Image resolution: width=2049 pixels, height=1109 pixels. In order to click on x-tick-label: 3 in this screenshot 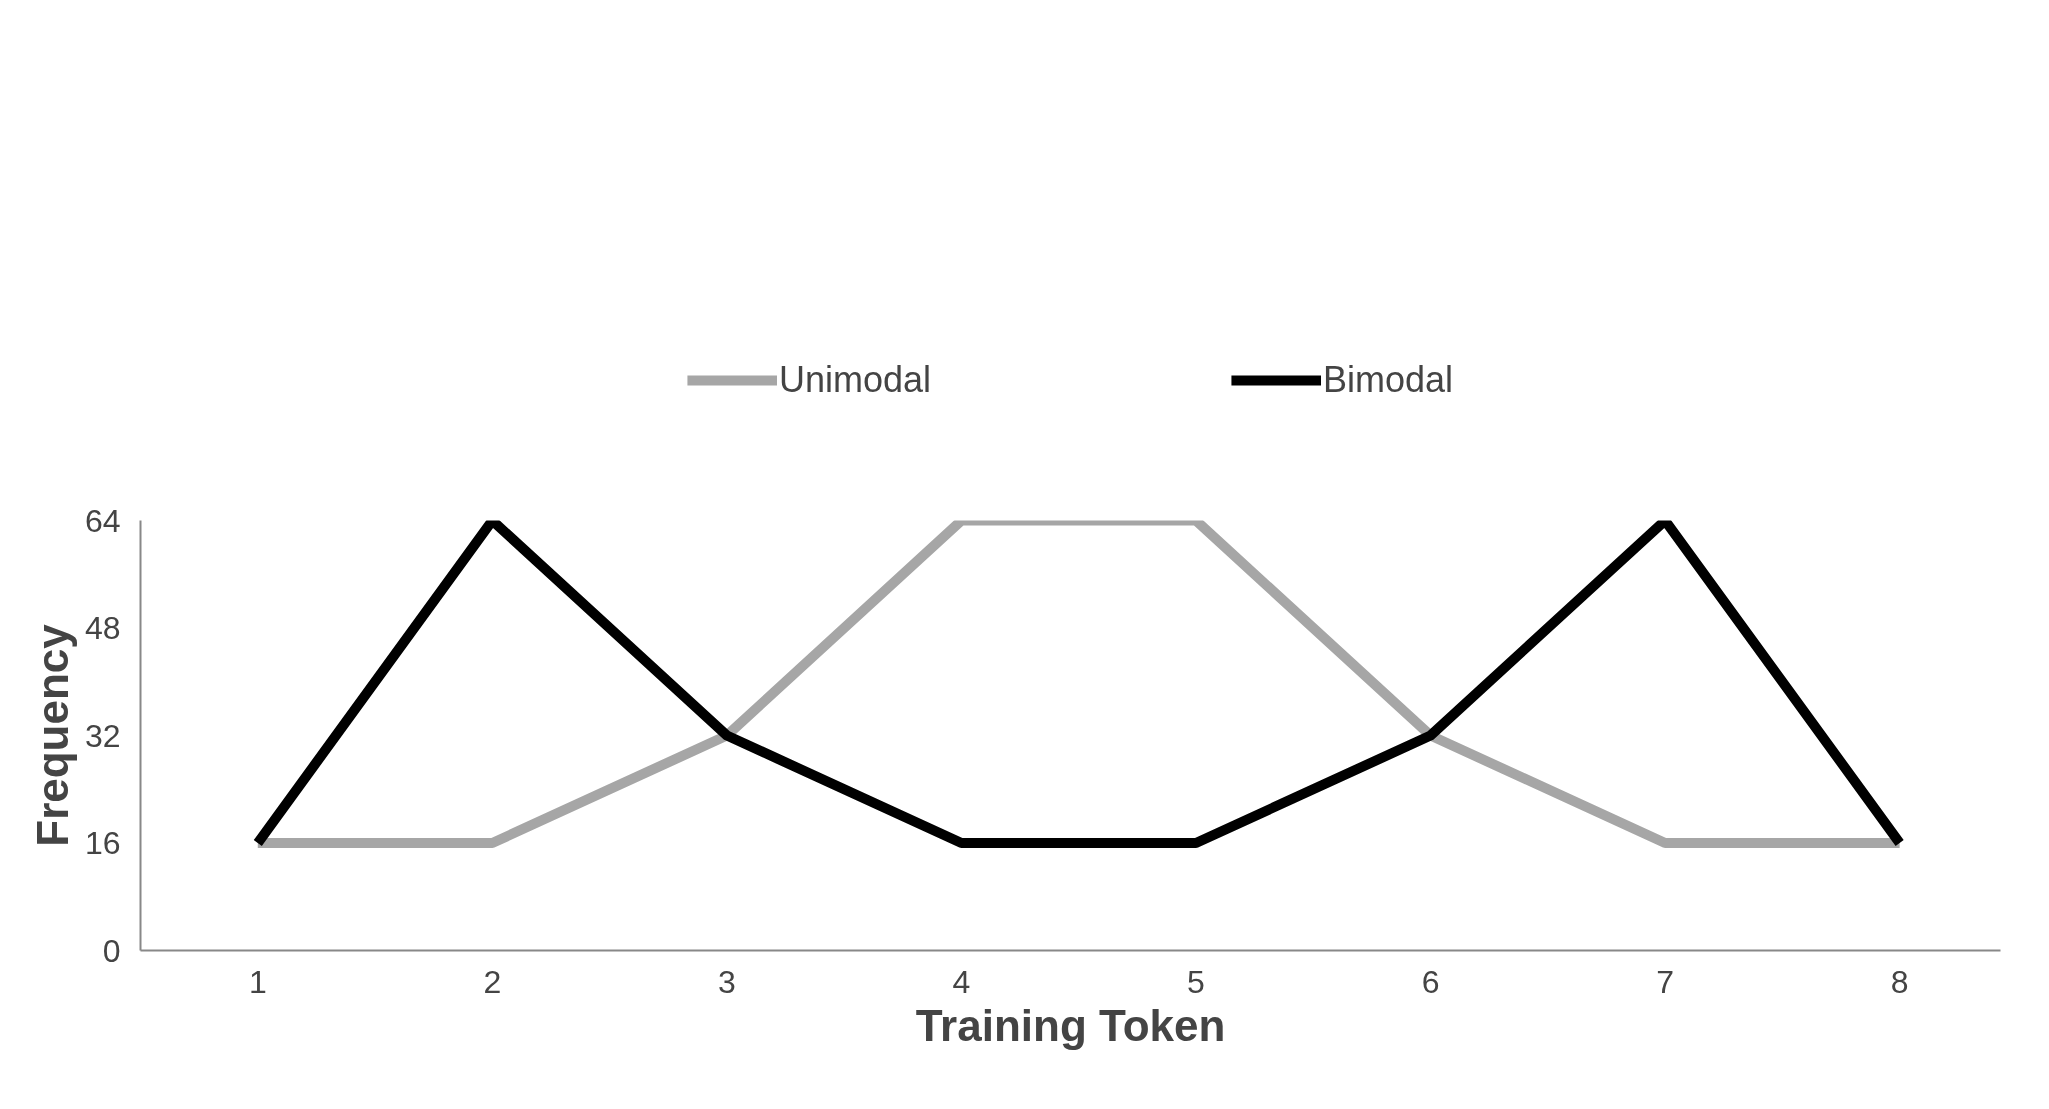, I will do `click(726, 981)`.